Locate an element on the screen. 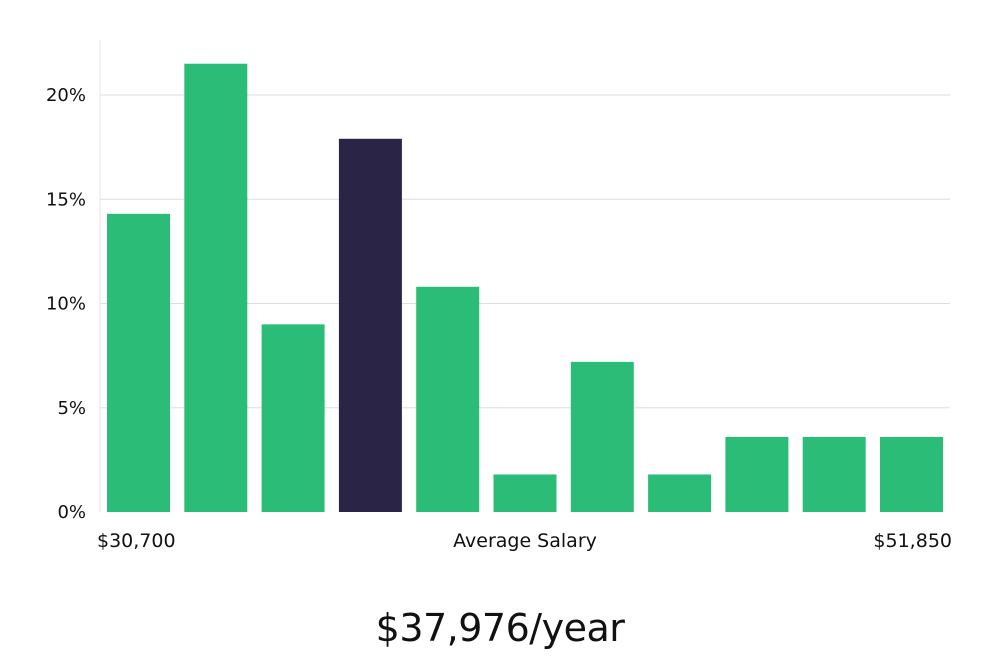  y-tick-label: 10% is located at coordinates (66, 304).